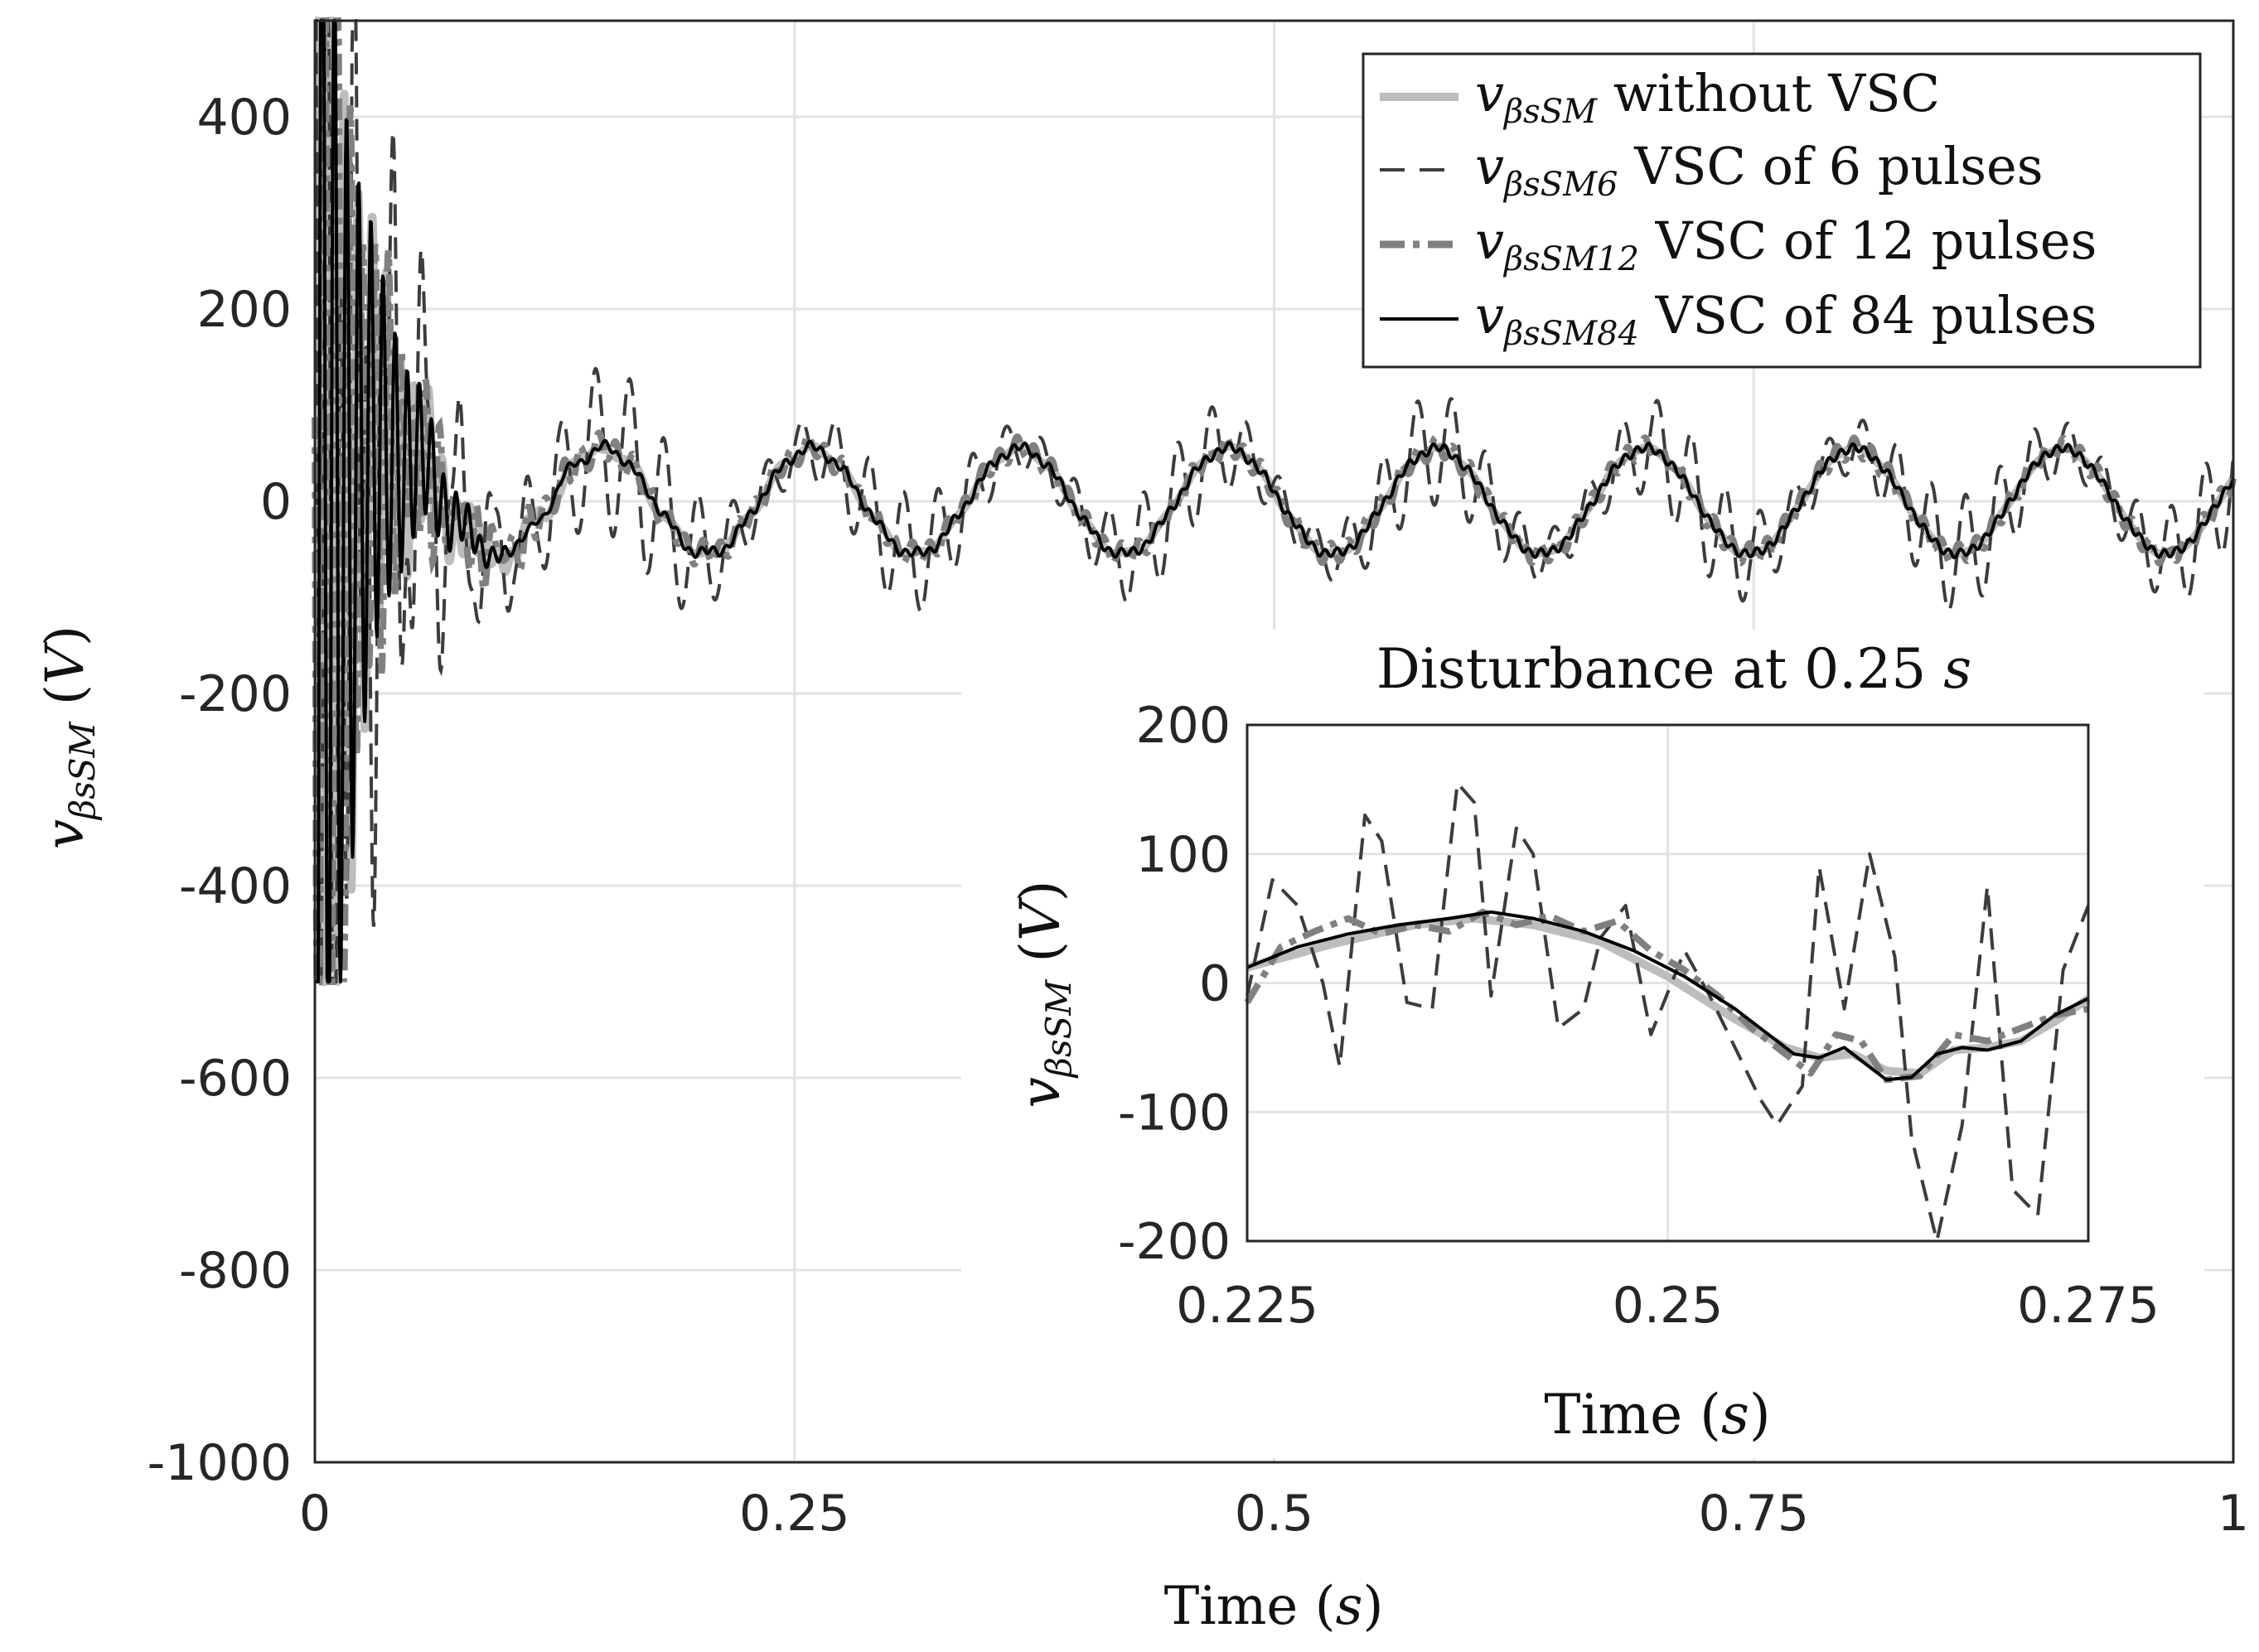 The image size is (2259, 1652). What do you see at coordinates (235, 1271) in the screenshot?
I see `main-y-tick-label: -800` at bounding box center [235, 1271].